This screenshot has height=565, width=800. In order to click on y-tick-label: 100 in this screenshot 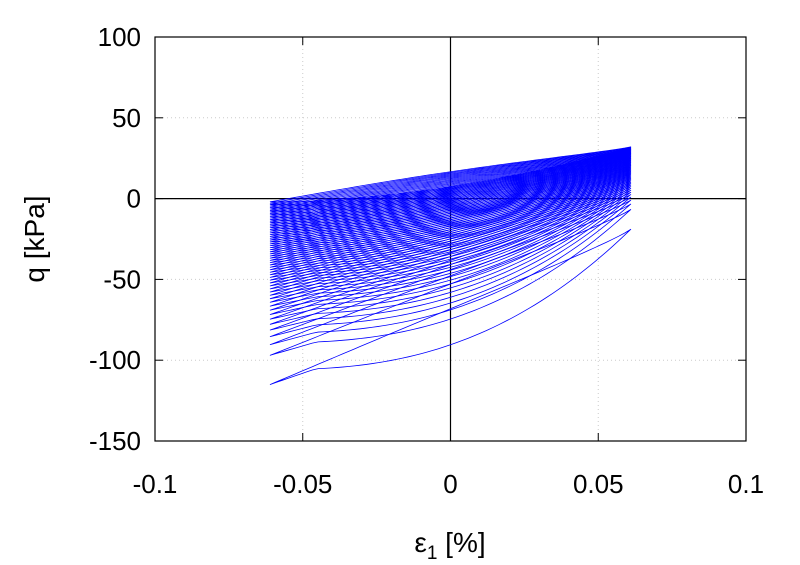, I will do `click(119, 37)`.